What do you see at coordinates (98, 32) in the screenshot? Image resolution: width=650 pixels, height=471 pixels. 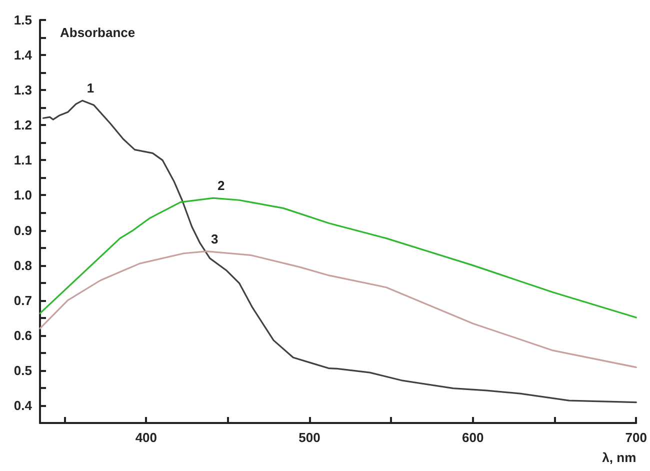 I see `y-axis-title: Absorbance` at bounding box center [98, 32].